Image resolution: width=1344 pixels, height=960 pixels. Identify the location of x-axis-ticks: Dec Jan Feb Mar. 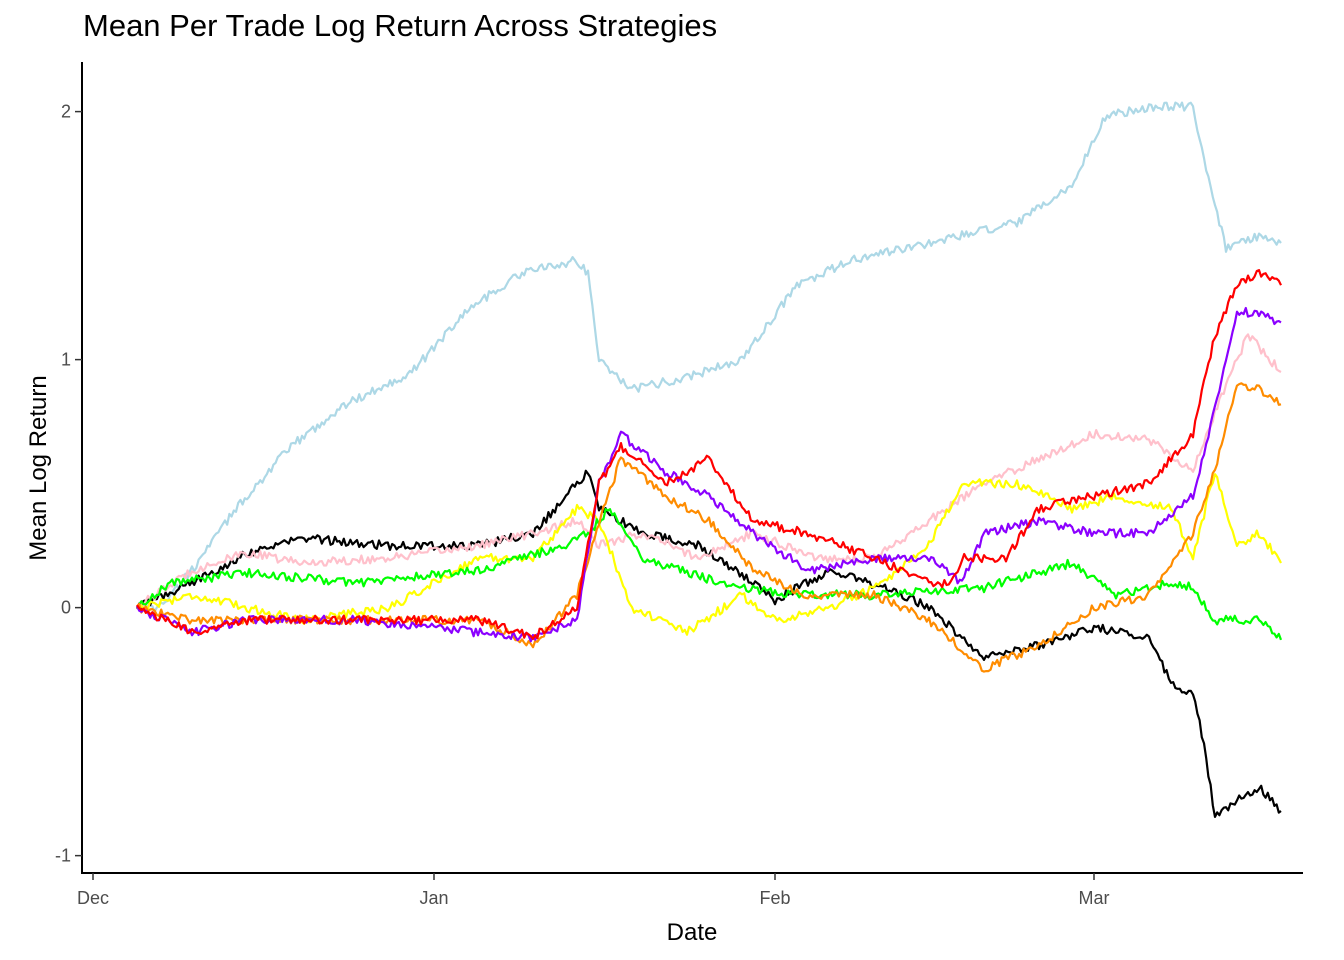
(593, 890).